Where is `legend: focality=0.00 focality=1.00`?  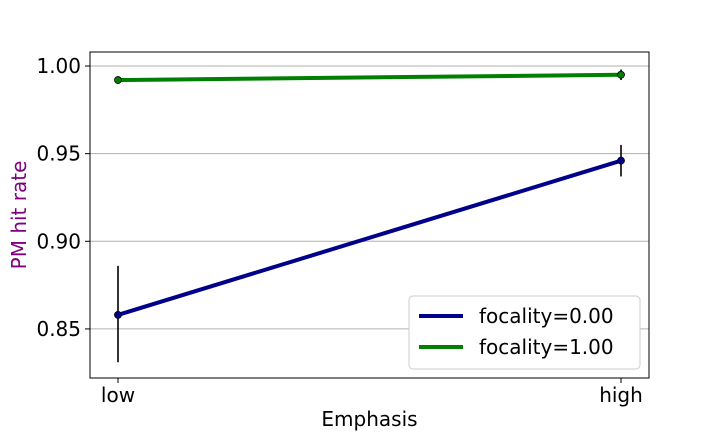
legend: focality=0.00 focality=1.00 is located at coordinates (524, 332).